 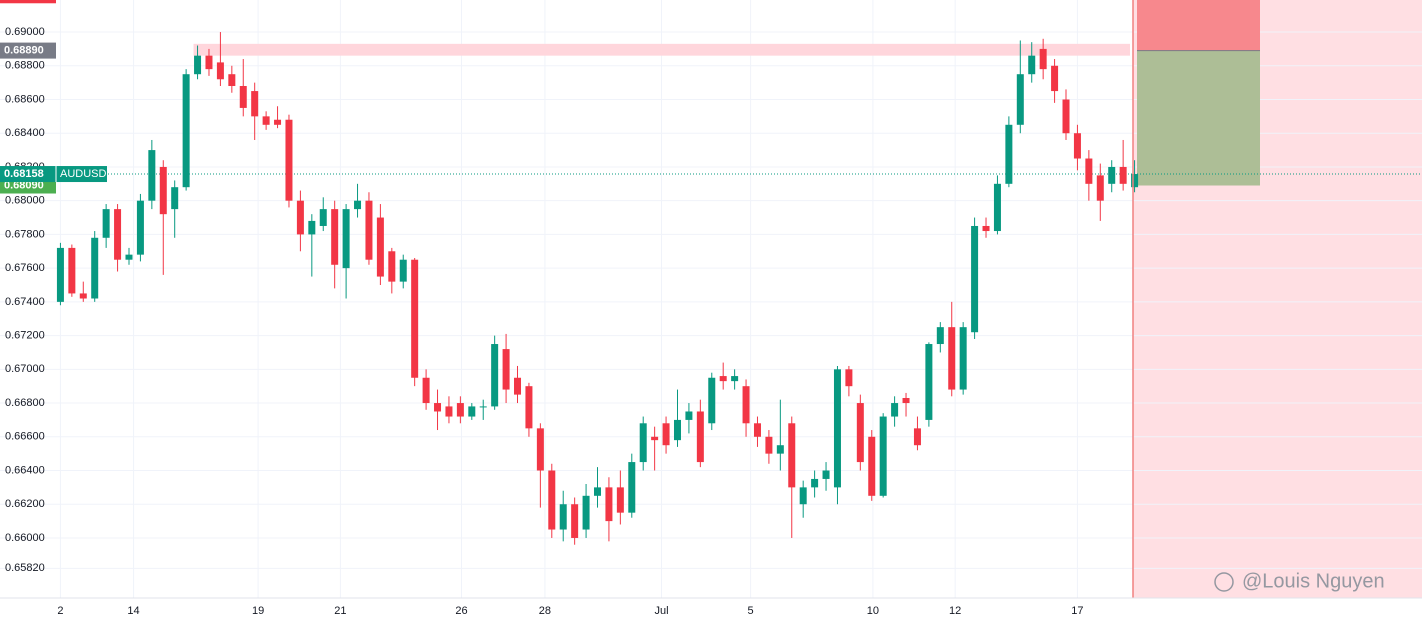 What do you see at coordinates (25, 302) in the screenshot?
I see `y-tick-label: 0.67400` at bounding box center [25, 302].